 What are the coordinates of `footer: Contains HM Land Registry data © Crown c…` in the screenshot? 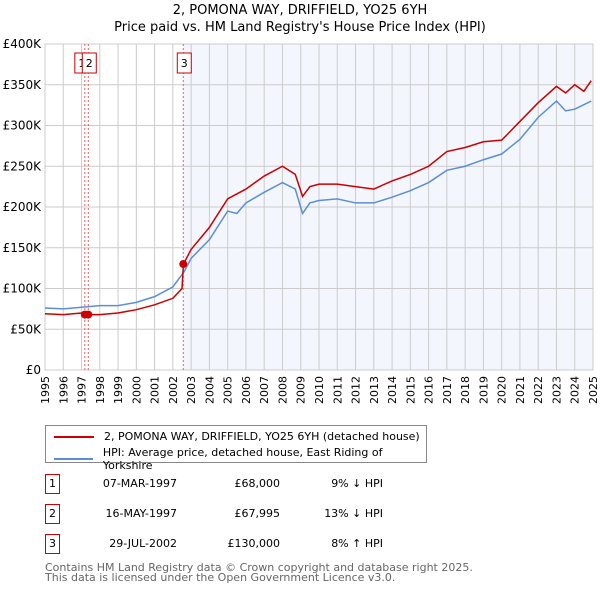 It's located at (259, 572).